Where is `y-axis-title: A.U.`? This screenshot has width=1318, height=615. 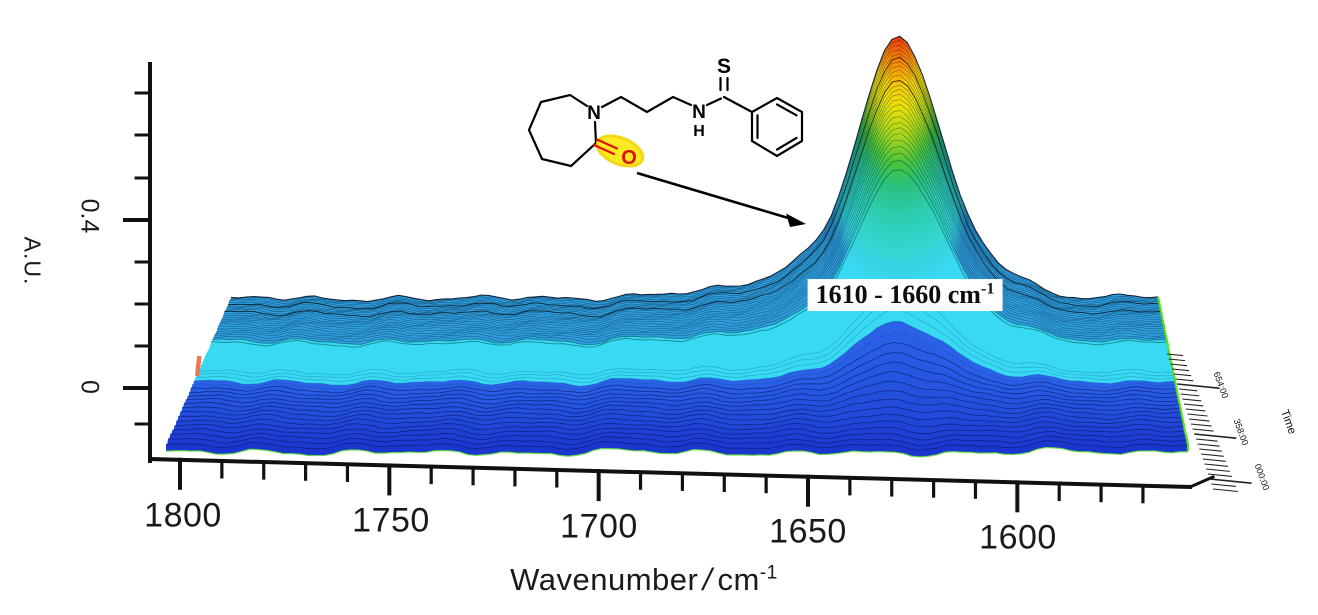 y-axis-title: A.U. is located at coordinates (32, 261).